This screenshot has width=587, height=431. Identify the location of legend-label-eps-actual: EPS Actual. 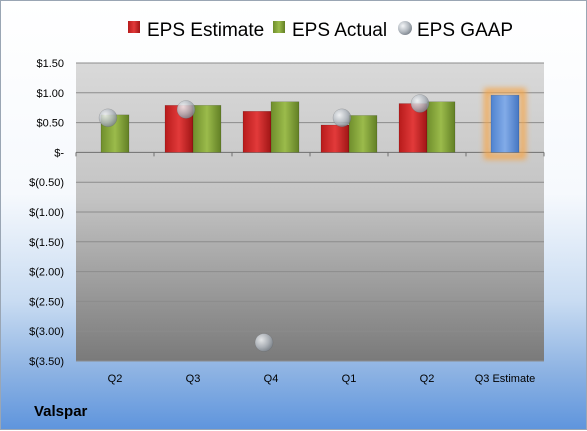
(339, 30).